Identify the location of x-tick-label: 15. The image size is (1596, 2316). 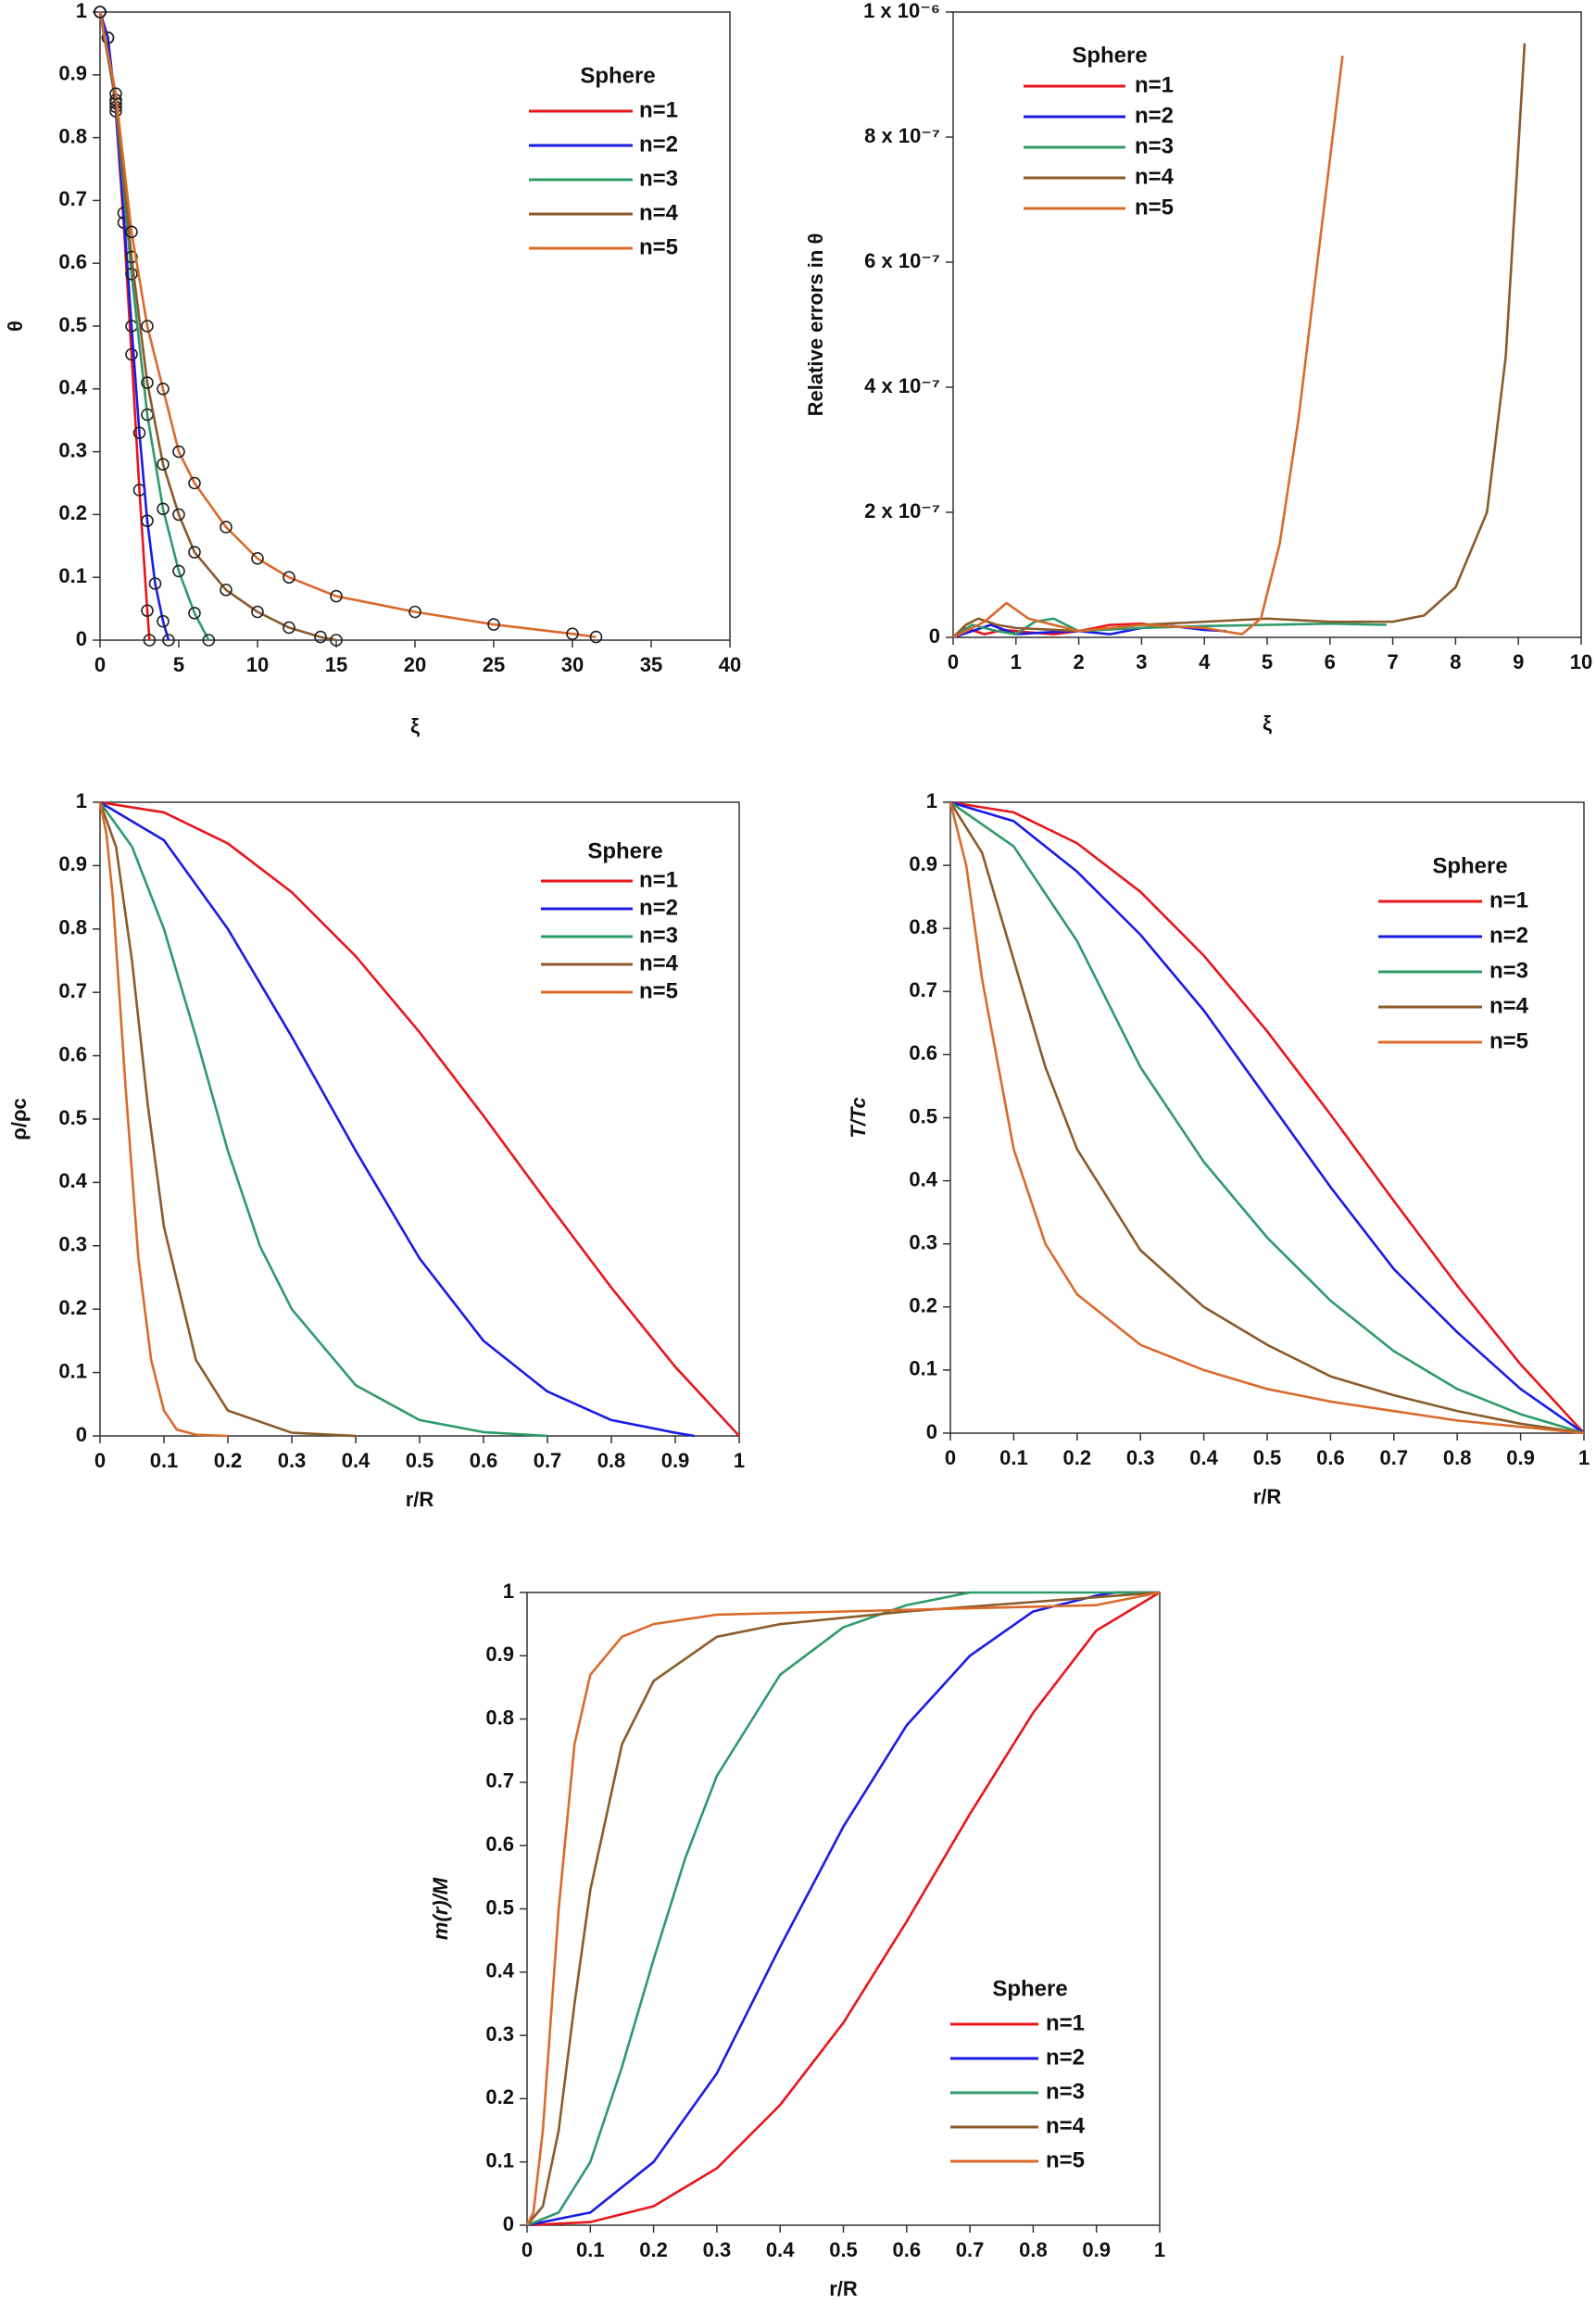
(336, 664).